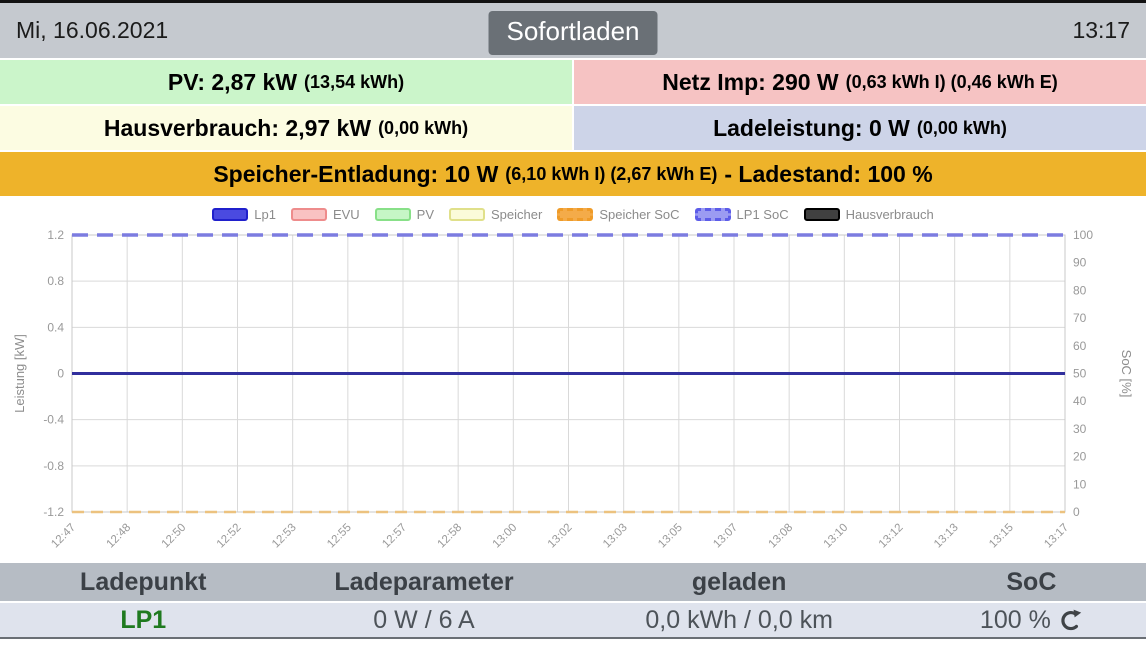 The image size is (1146, 645). I want to click on legend-label: Speicher SoC, so click(639, 214).